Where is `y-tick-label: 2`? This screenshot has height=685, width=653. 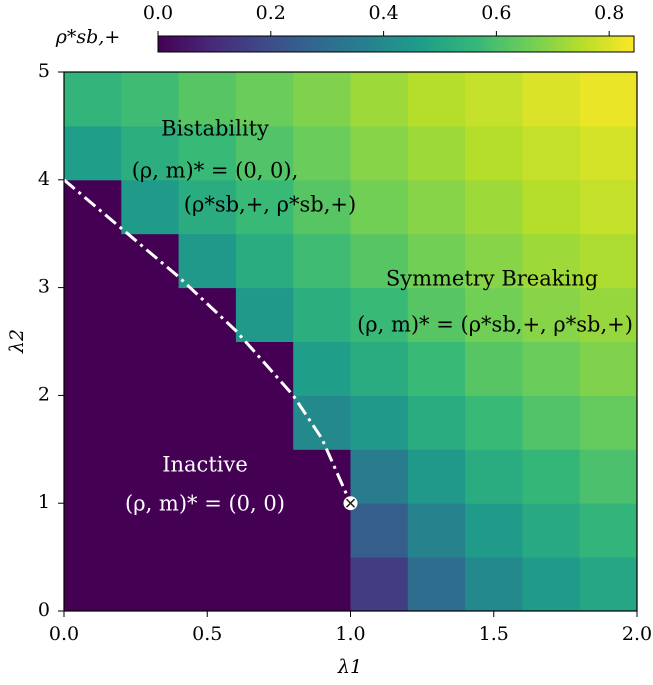 y-tick-label: 2 is located at coordinates (44, 394).